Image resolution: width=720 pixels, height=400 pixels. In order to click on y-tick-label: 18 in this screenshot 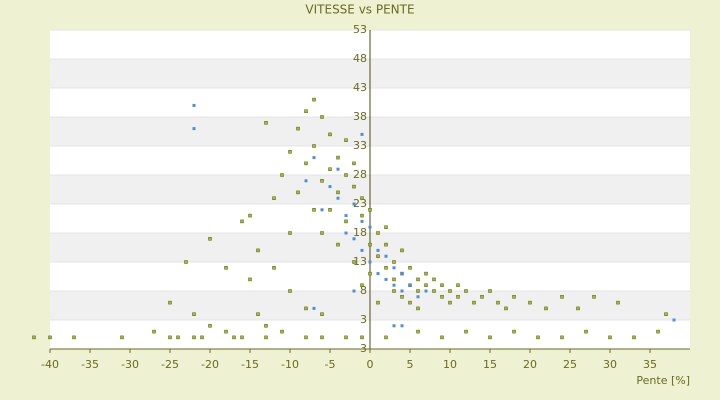, I will do `click(360, 232)`.